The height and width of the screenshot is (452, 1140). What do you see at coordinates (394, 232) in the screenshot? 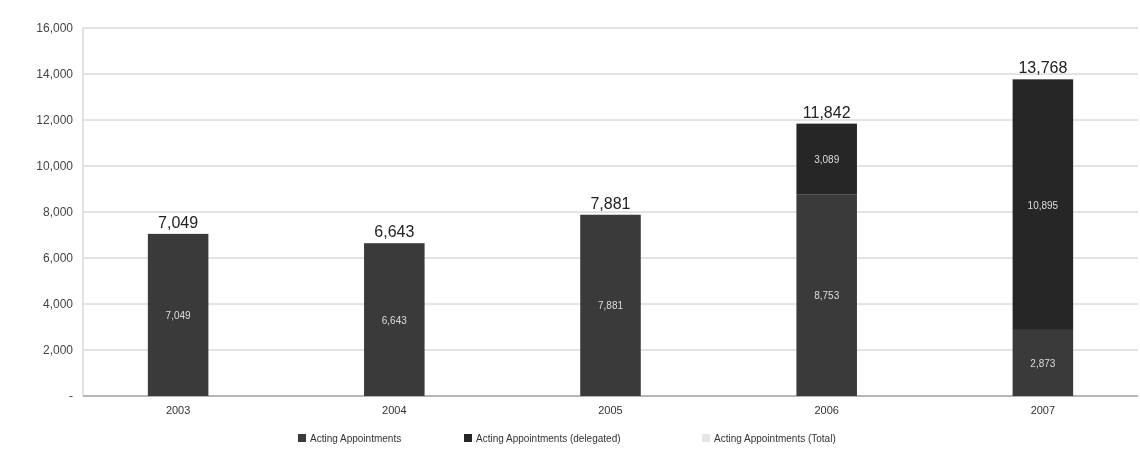
I see `total-label: 6,643` at bounding box center [394, 232].